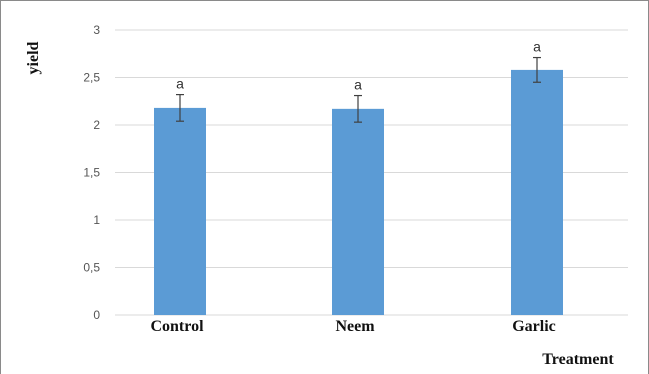 This screenshot has height=374, width=649. Describe the element at coordinates (358, 66) in the screenshot. I see `significance-letters: a a a` at that location.